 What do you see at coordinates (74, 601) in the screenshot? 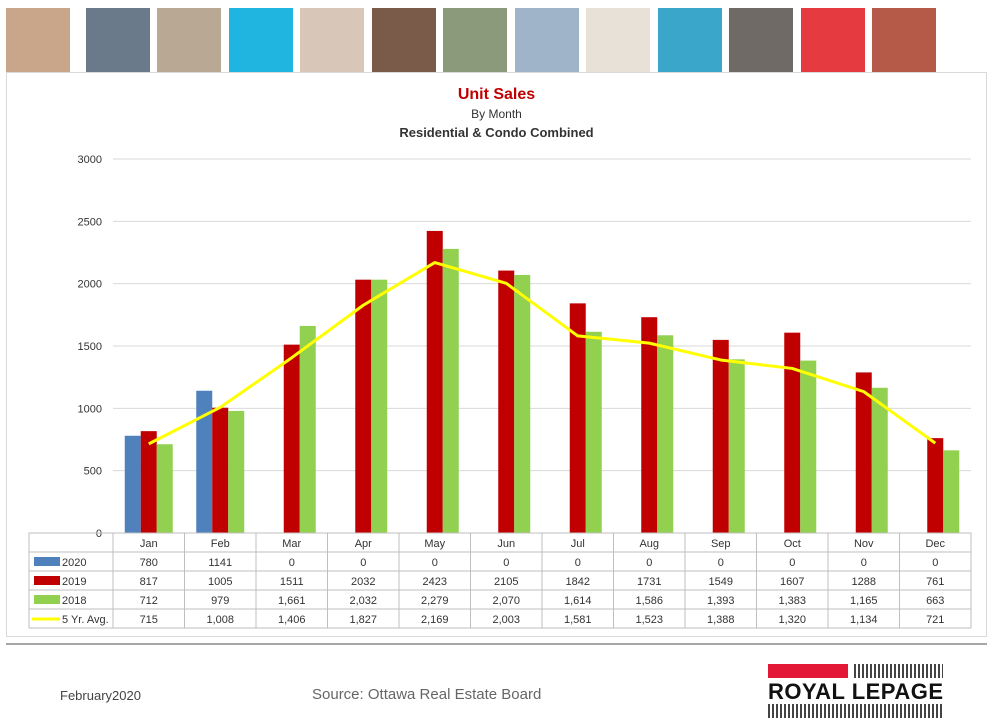
I see `legend-label: 2018` at bounding box center [74, 601].